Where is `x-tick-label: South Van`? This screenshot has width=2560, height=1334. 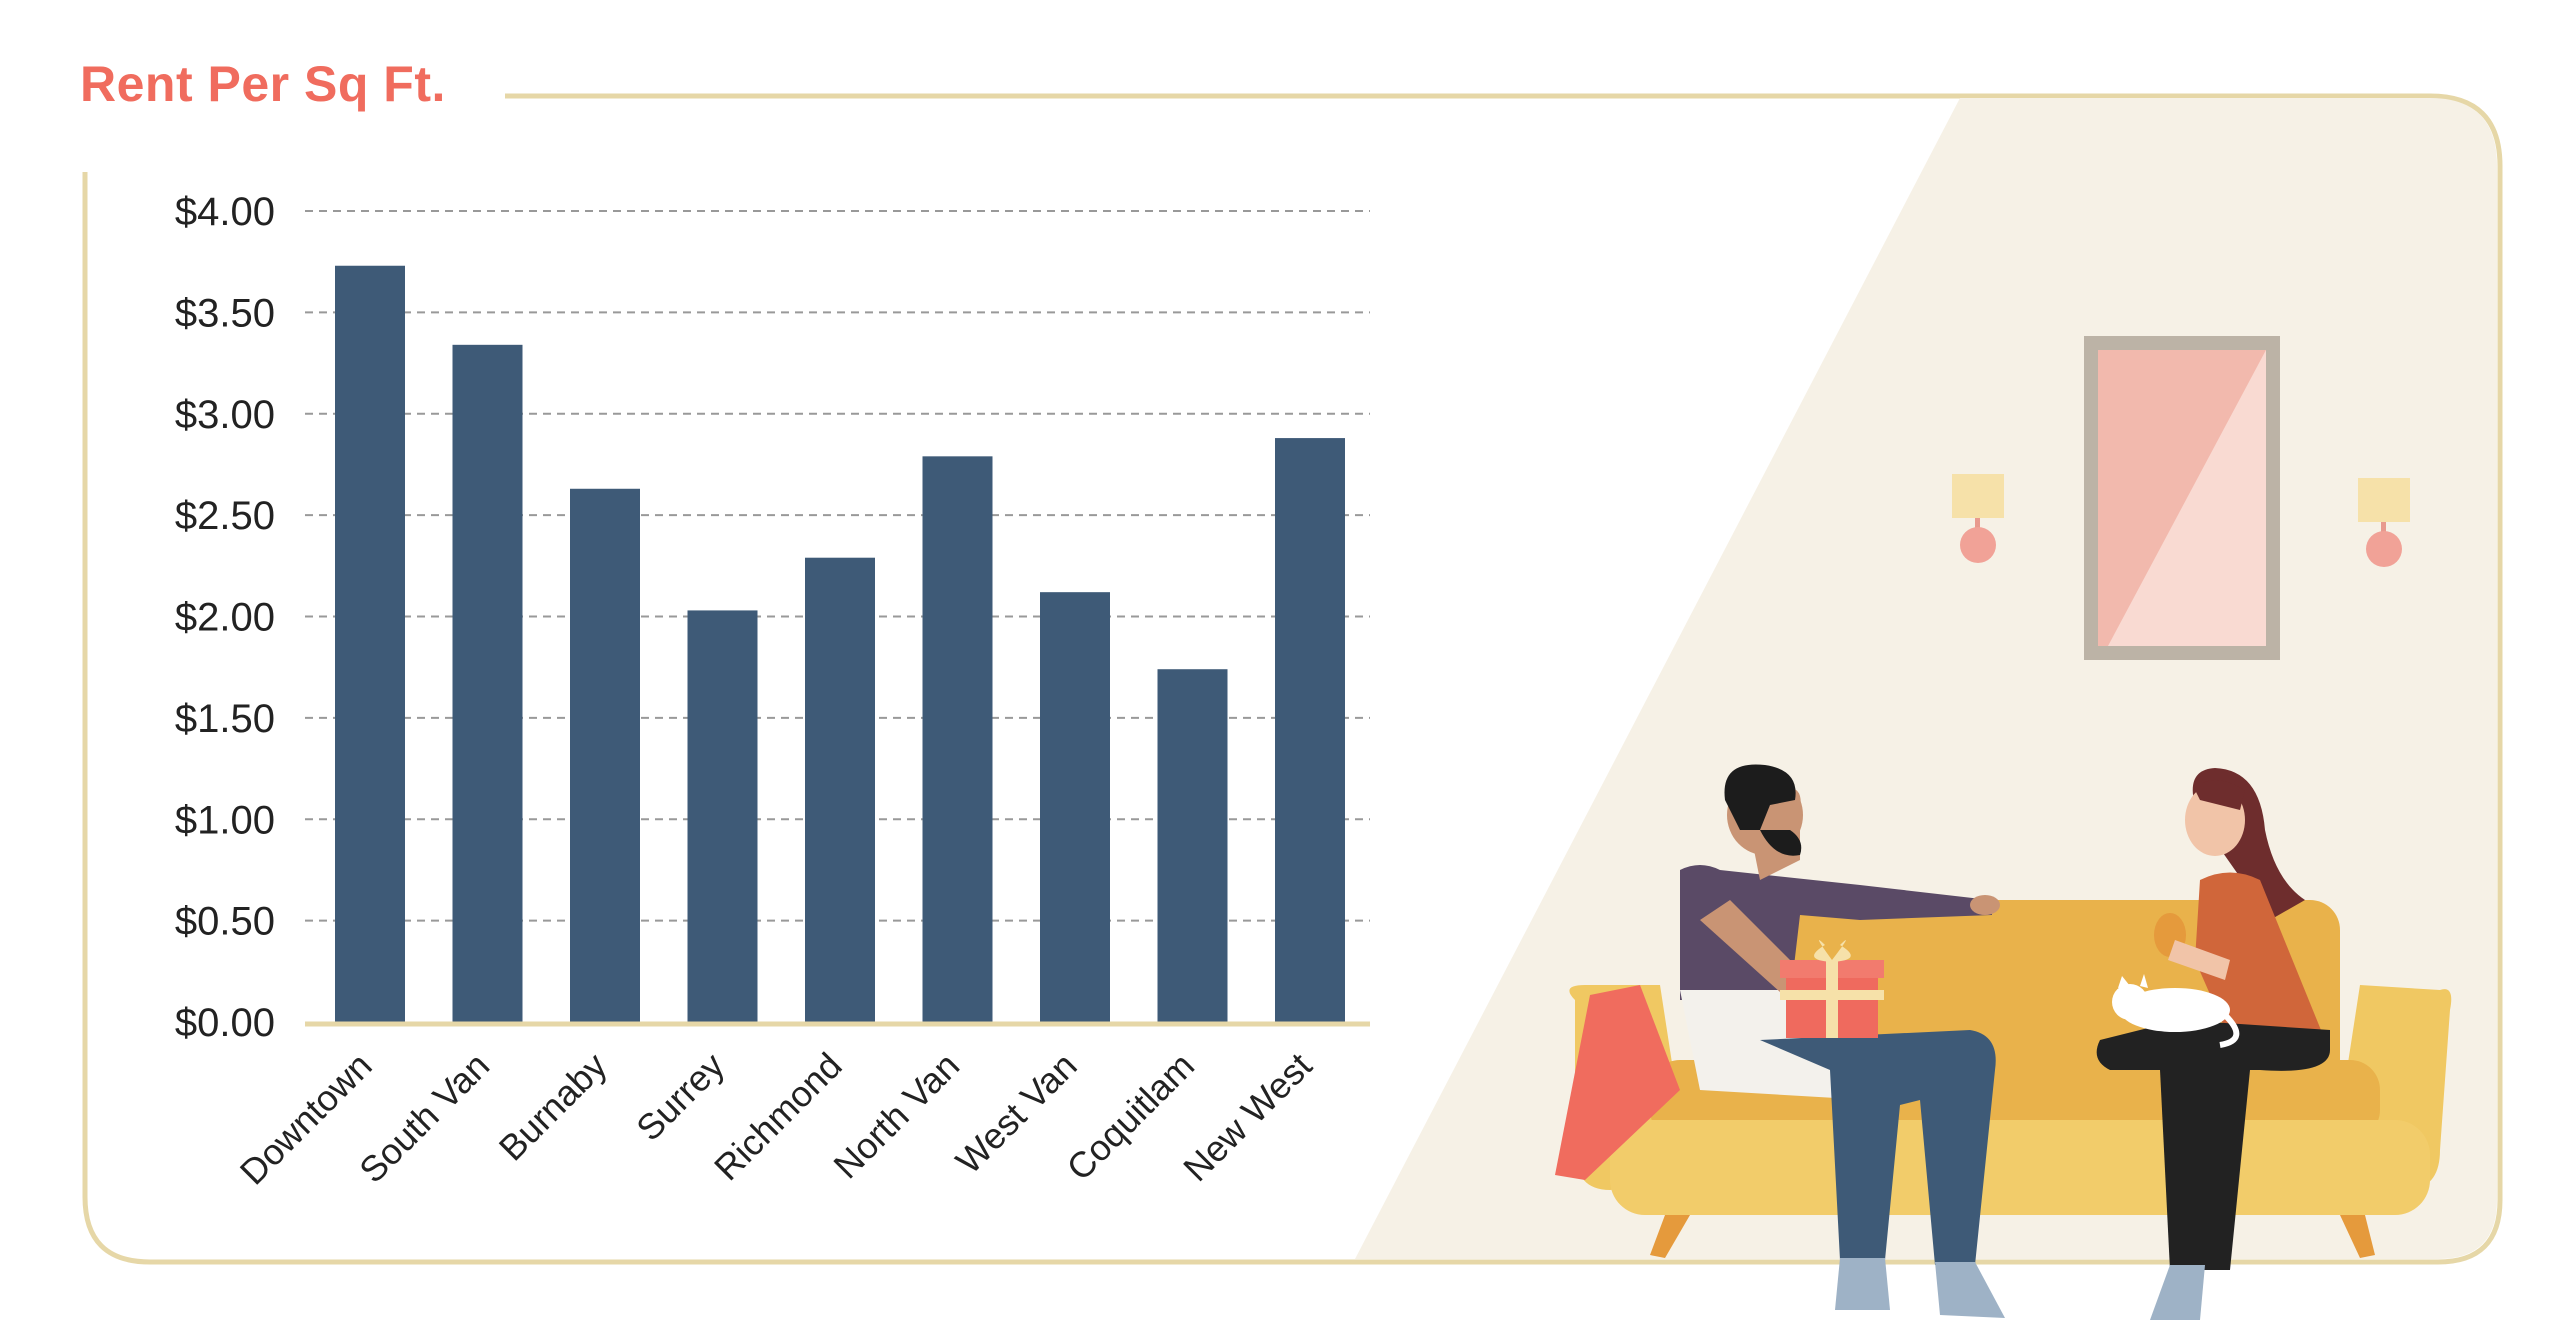 x-tick-label: South Van is located at coordinates (424, 1118).